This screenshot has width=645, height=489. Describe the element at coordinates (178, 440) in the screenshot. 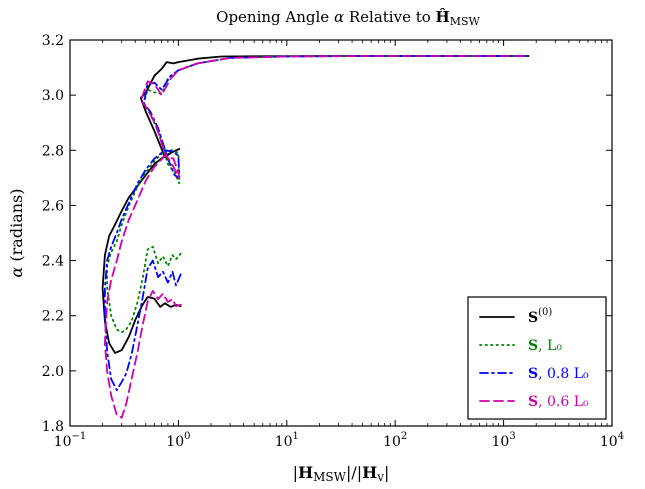

I see `x-tick-label: 10⁰` at that location.